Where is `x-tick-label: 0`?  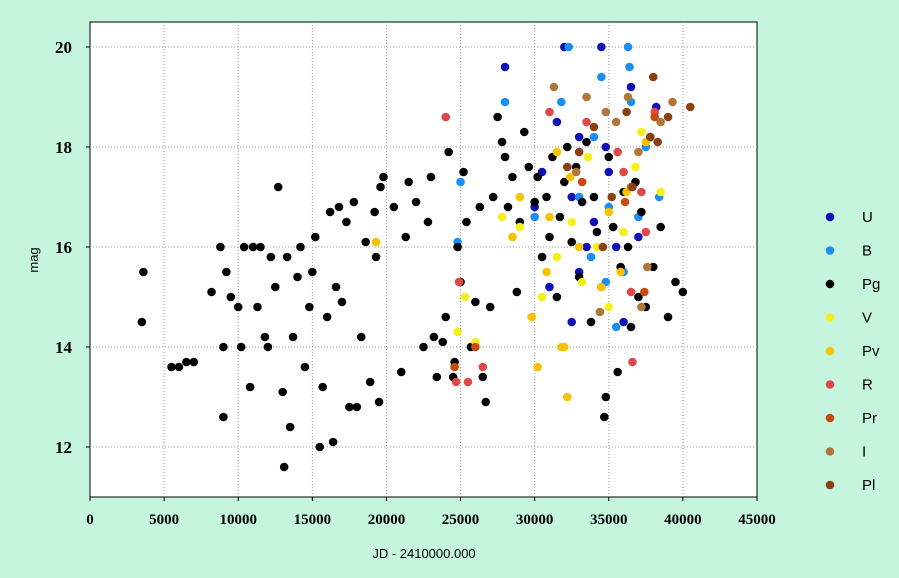
x-tick-label: 0 is located at coordinates (90, 520).